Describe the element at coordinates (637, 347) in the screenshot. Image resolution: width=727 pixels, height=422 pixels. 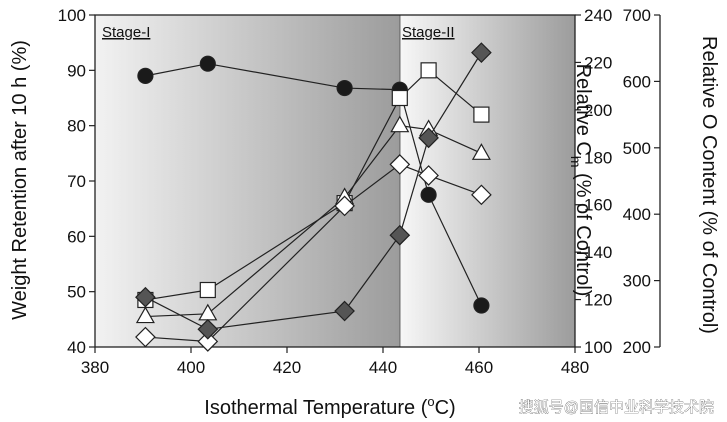
I see `y-right-o-tick-label: 200` at that location.